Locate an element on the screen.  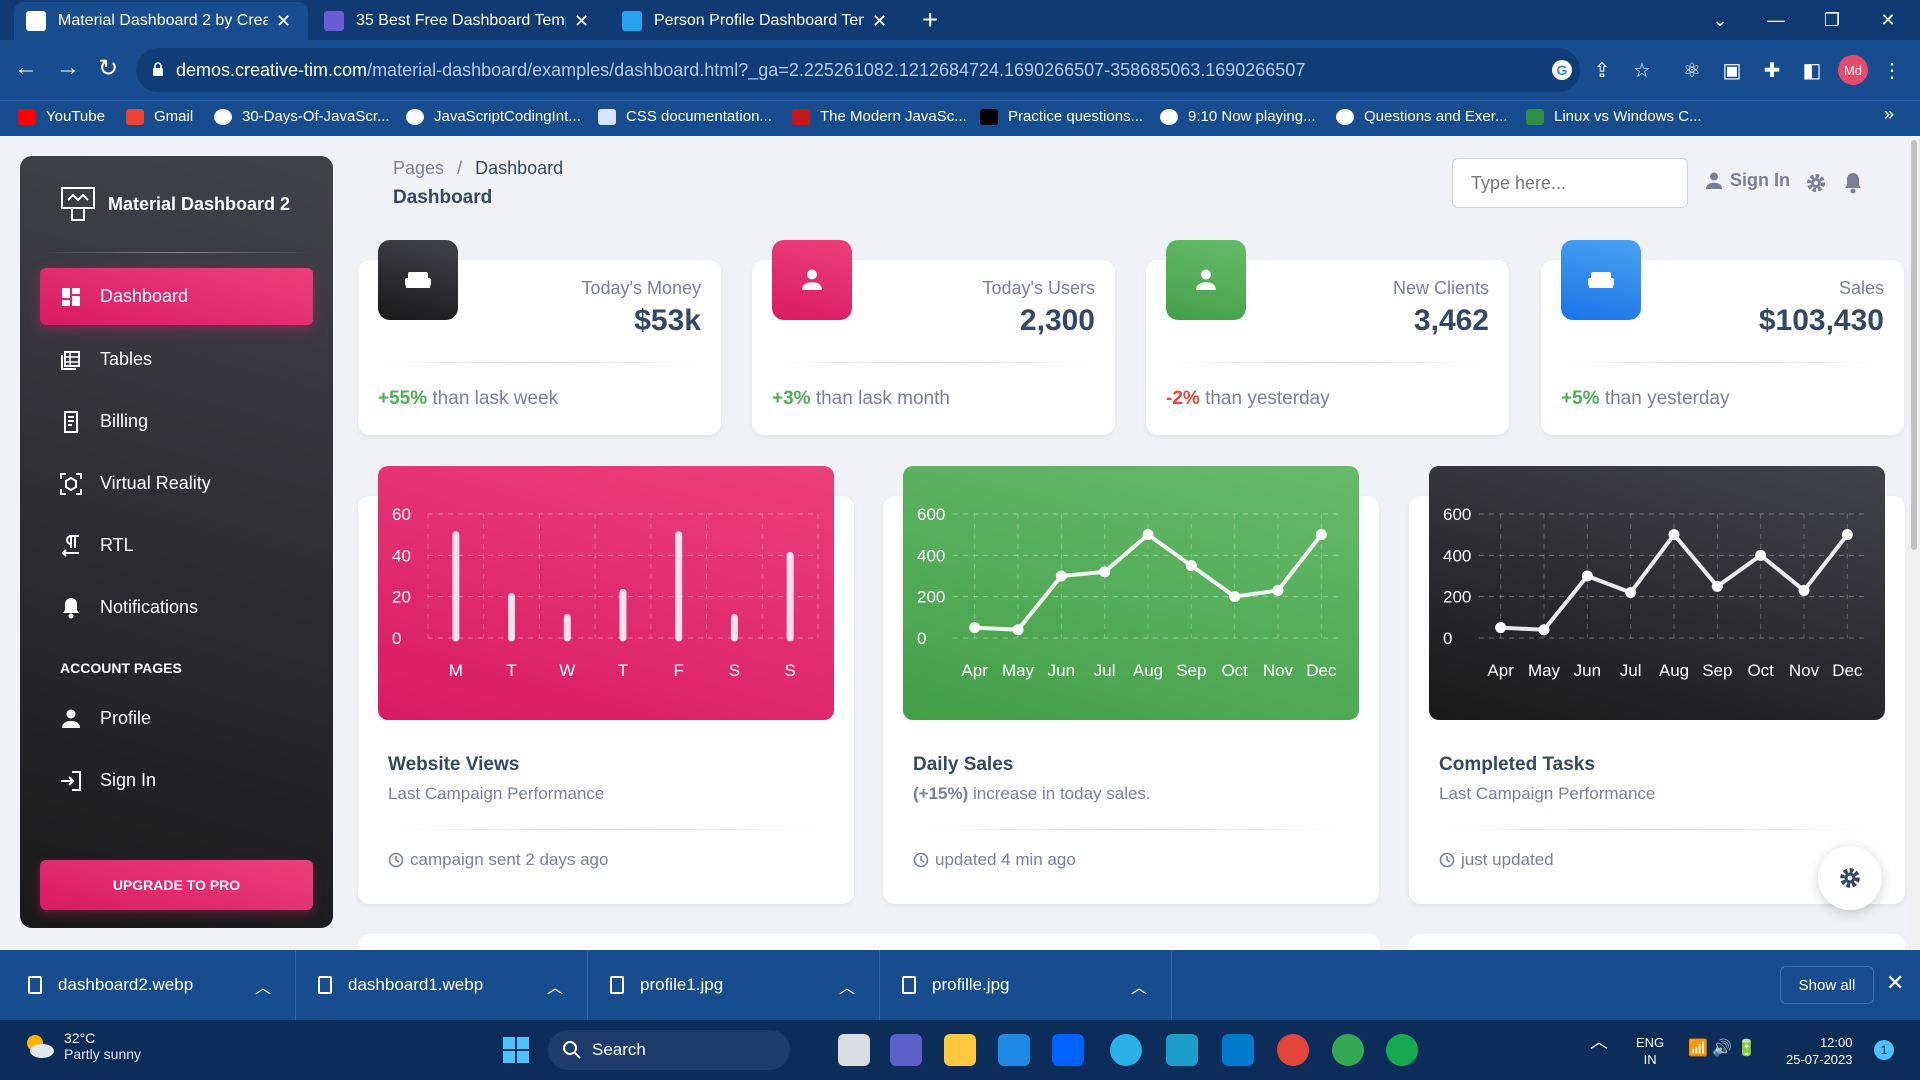
back-button: ← is located at coordinates (26, 67).